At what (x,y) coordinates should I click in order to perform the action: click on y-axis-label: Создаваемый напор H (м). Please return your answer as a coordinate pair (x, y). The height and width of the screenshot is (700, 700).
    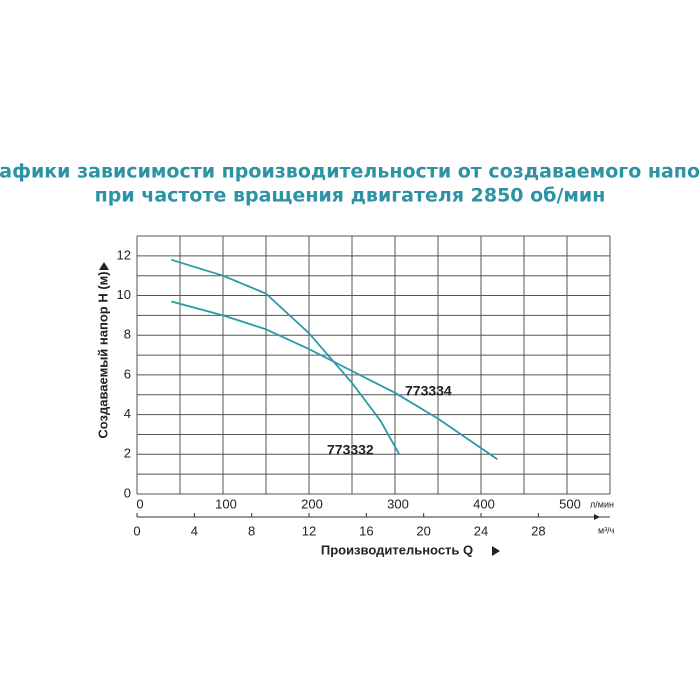
    Looking at the image, I should click on (102, 354).